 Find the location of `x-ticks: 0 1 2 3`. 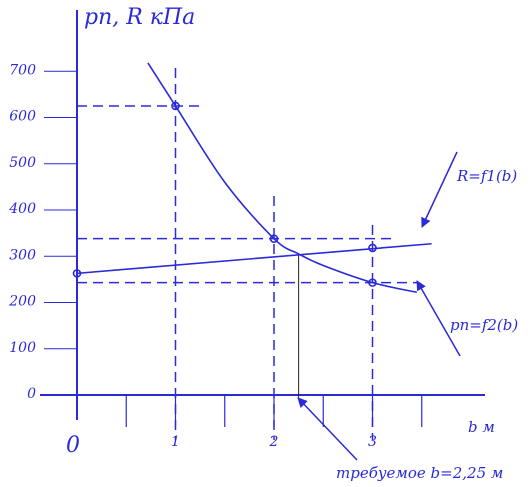

x-ticks: 0 1 2 3 is located at coordinates (244, 426).